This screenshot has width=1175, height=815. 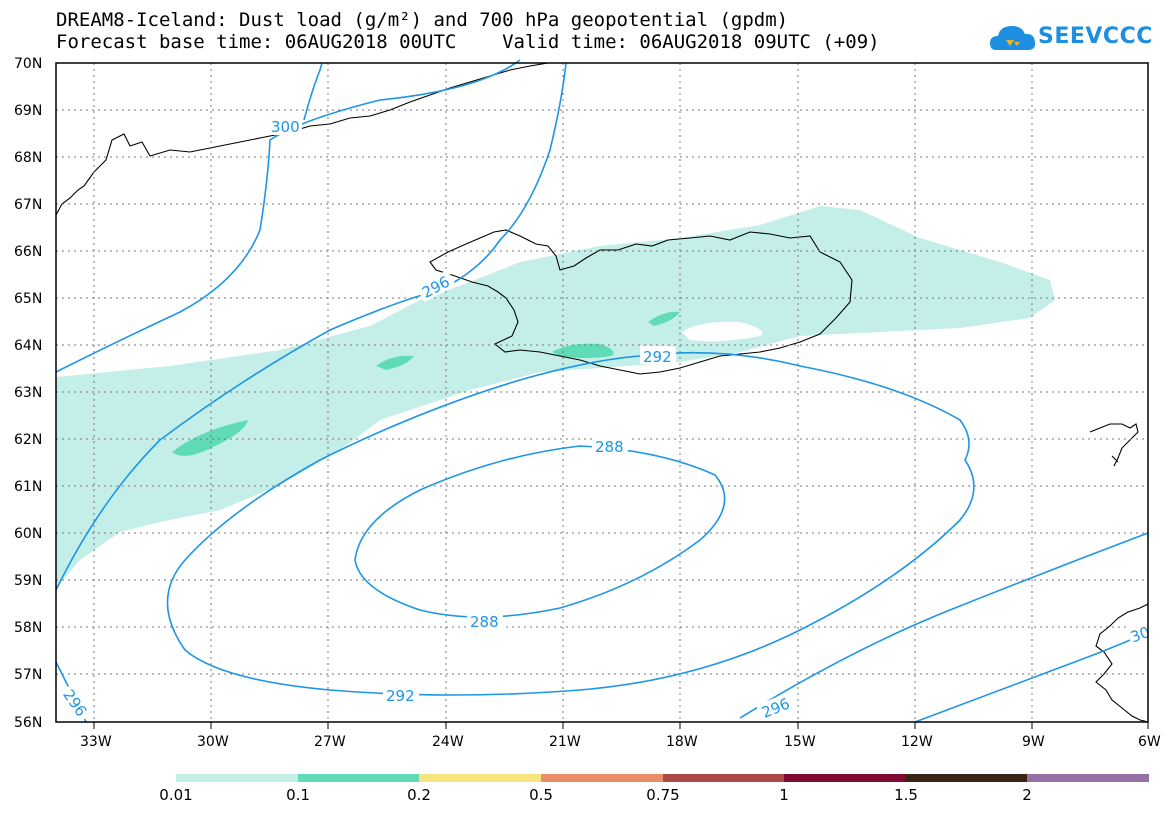 I want to click on colorbar, so click(x=662, y=778).